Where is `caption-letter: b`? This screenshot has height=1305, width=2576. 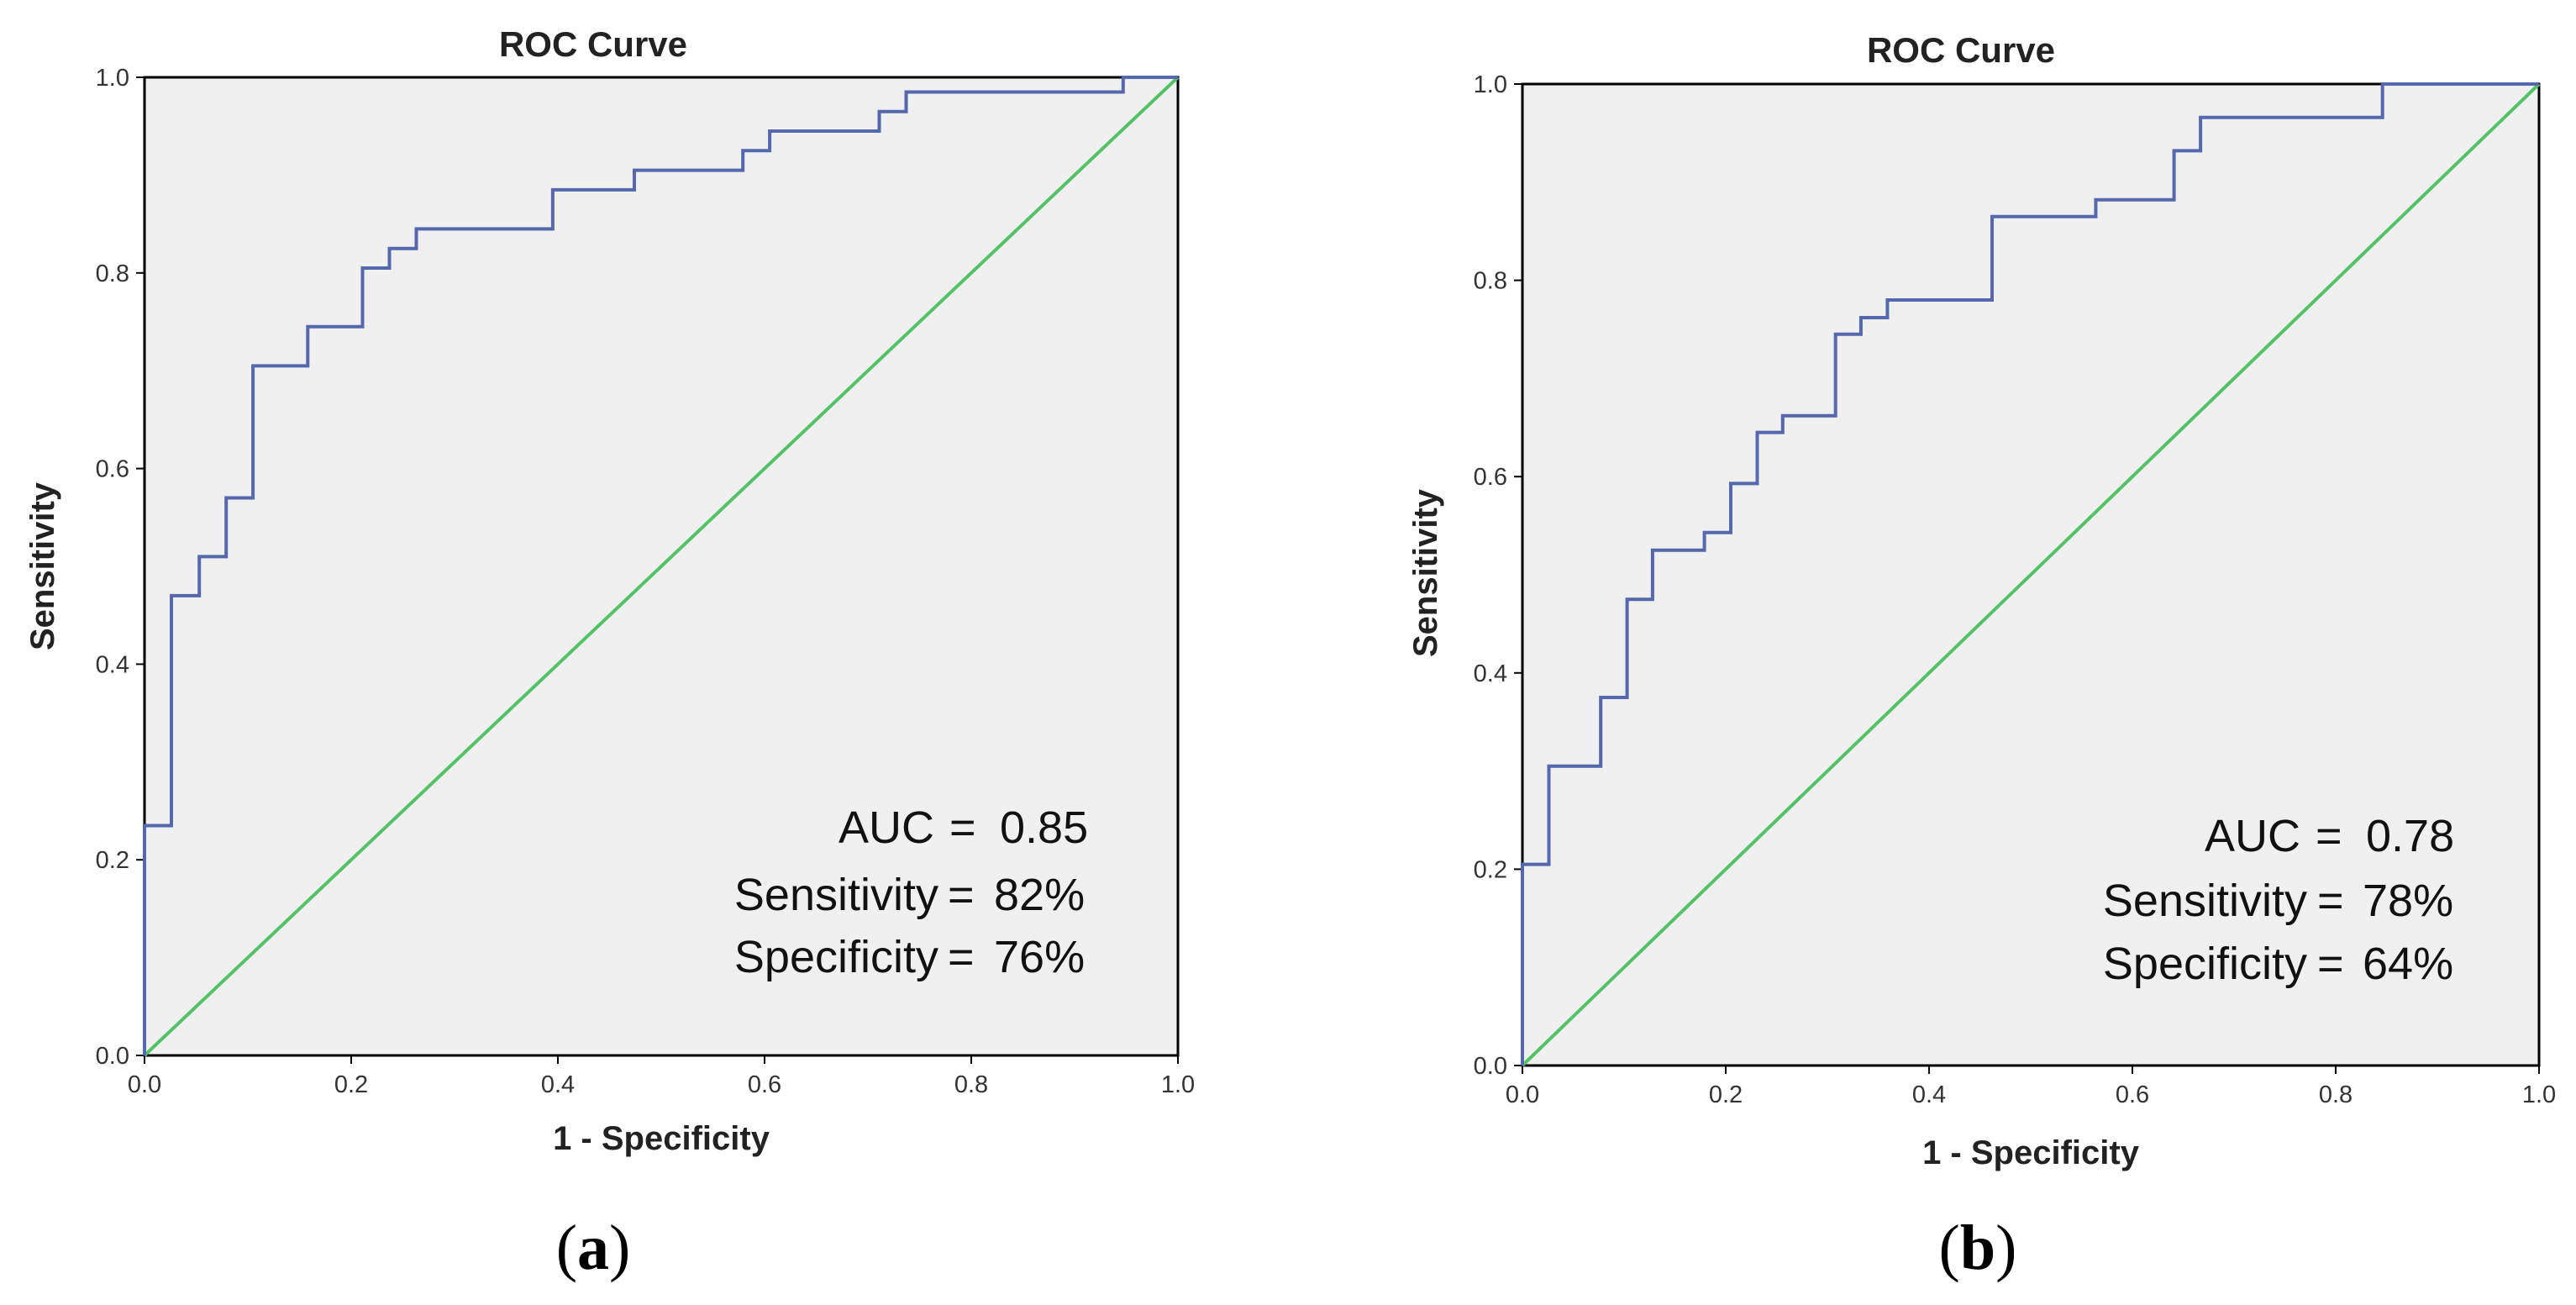
caption-letter: b is located at coordinates (1977, 1248).